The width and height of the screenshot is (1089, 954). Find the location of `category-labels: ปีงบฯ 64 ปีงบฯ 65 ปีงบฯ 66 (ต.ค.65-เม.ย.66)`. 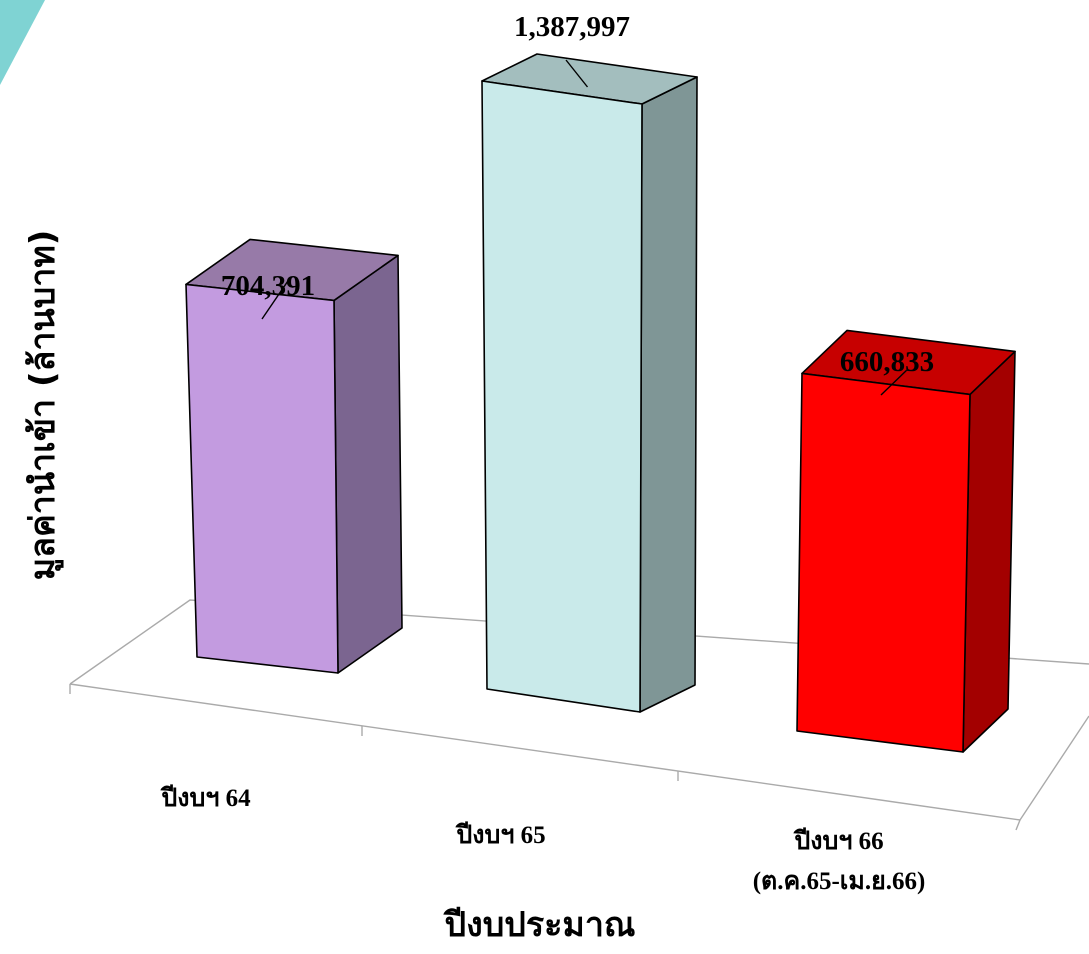

category-labels: ปีงบฯ 64 ปีงบฯ 65 ปีงบฯ 66 (ต.ค.65-เม.ย.66) is located at coordinates (542, 839).